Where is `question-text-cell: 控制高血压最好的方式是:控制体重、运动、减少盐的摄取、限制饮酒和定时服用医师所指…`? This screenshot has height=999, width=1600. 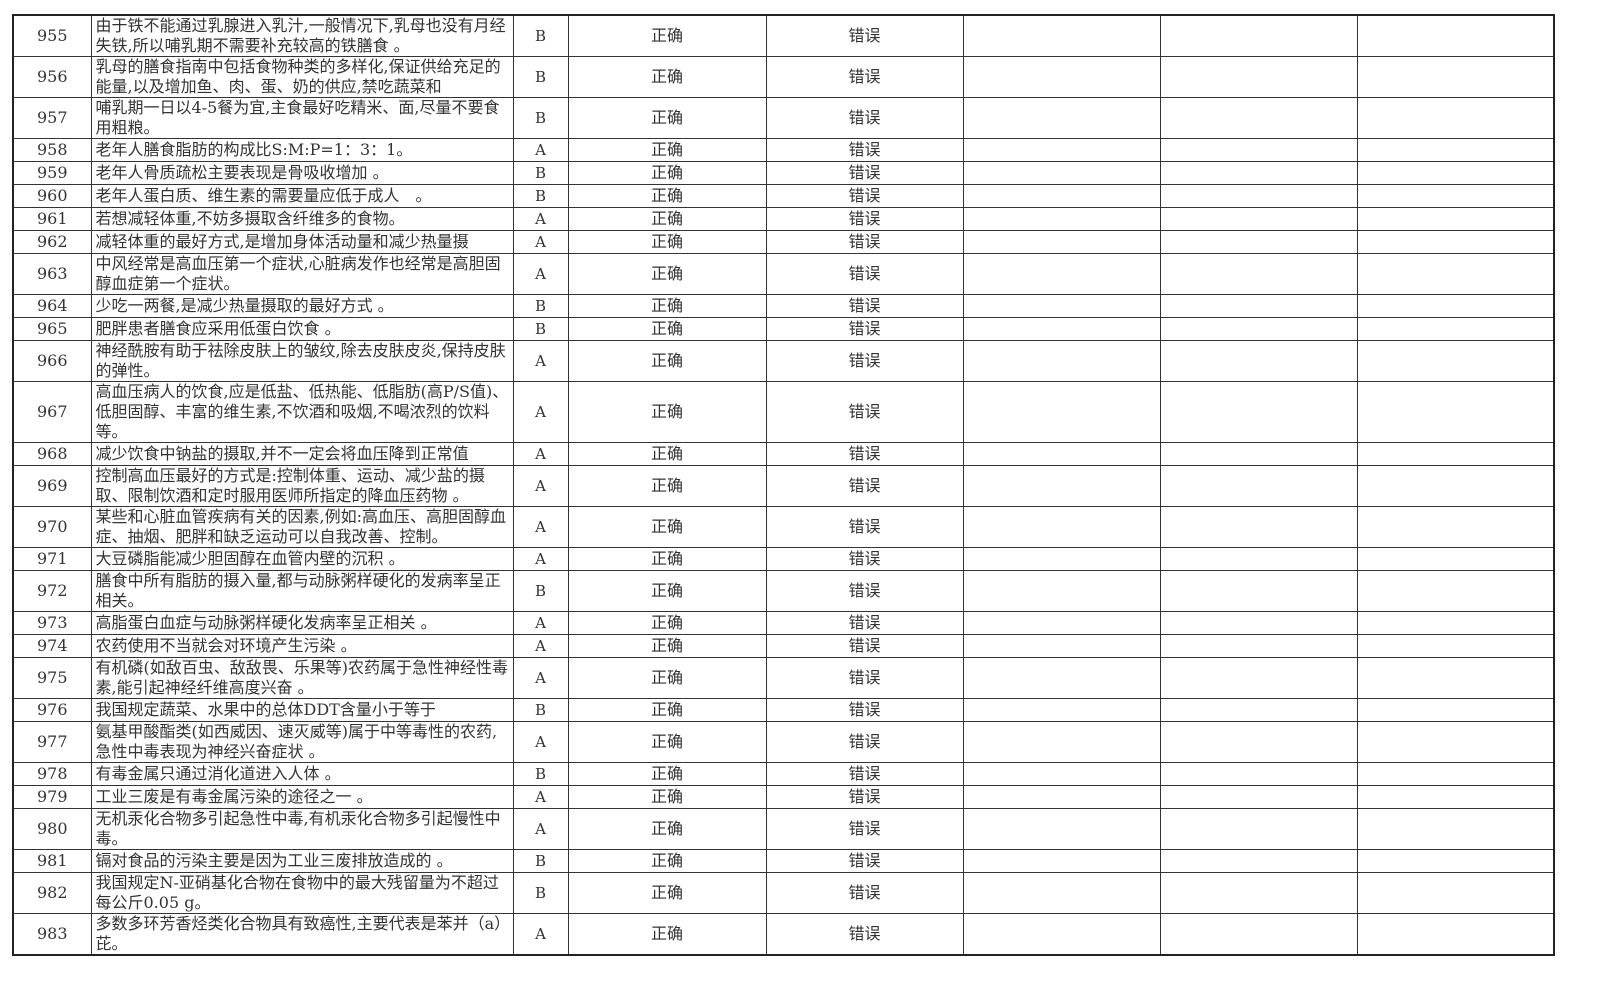 question-text-cell: 控制高血压最好的方式是:控制体重、运动、减少盐的摄取、限制饮酒和定时服用医师所指… is located at coordinates (302, 486).